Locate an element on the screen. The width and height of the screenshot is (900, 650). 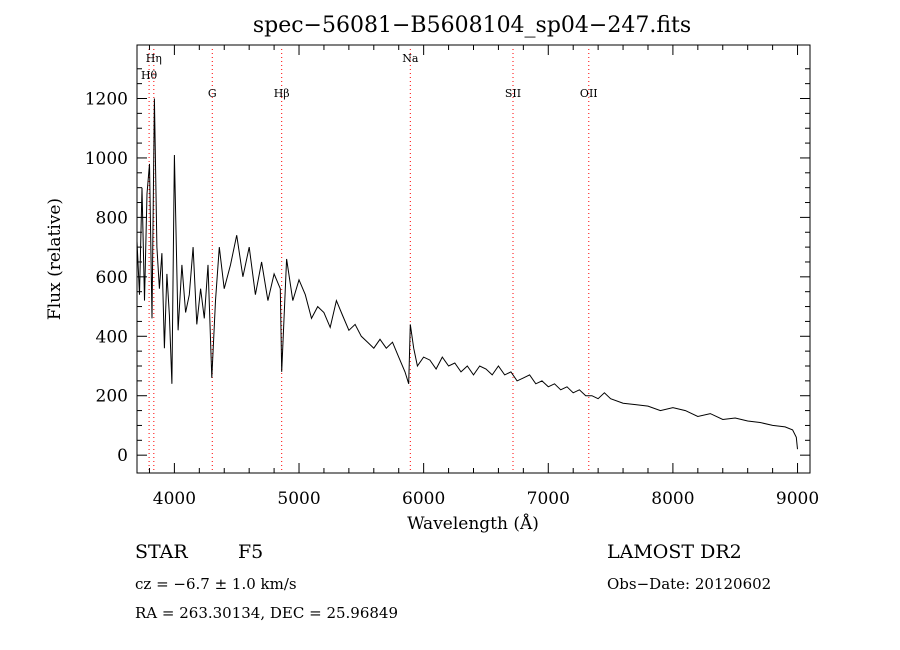
spectral-marker-label: SII is located at coordinates (513, 93).